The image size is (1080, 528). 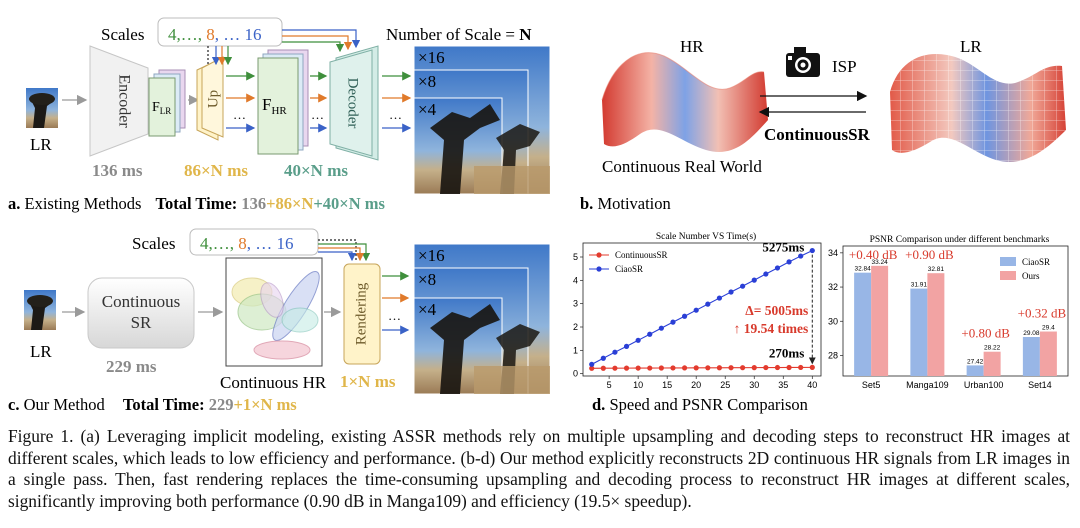 What do you see at coordinates (131, 366) in the screenshot?
I see `time-sr: 229 ms` at bounding box center [131, 366].